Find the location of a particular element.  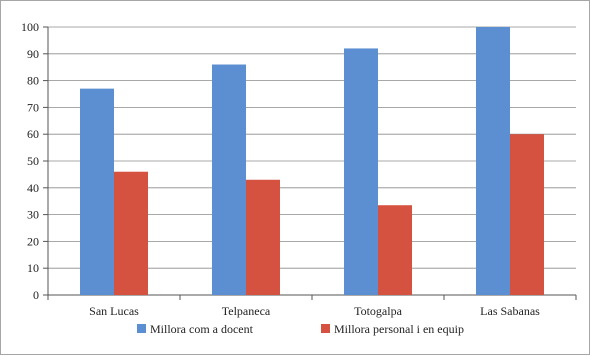

y-tick-label: 10 is located at coordinates (33, 268).